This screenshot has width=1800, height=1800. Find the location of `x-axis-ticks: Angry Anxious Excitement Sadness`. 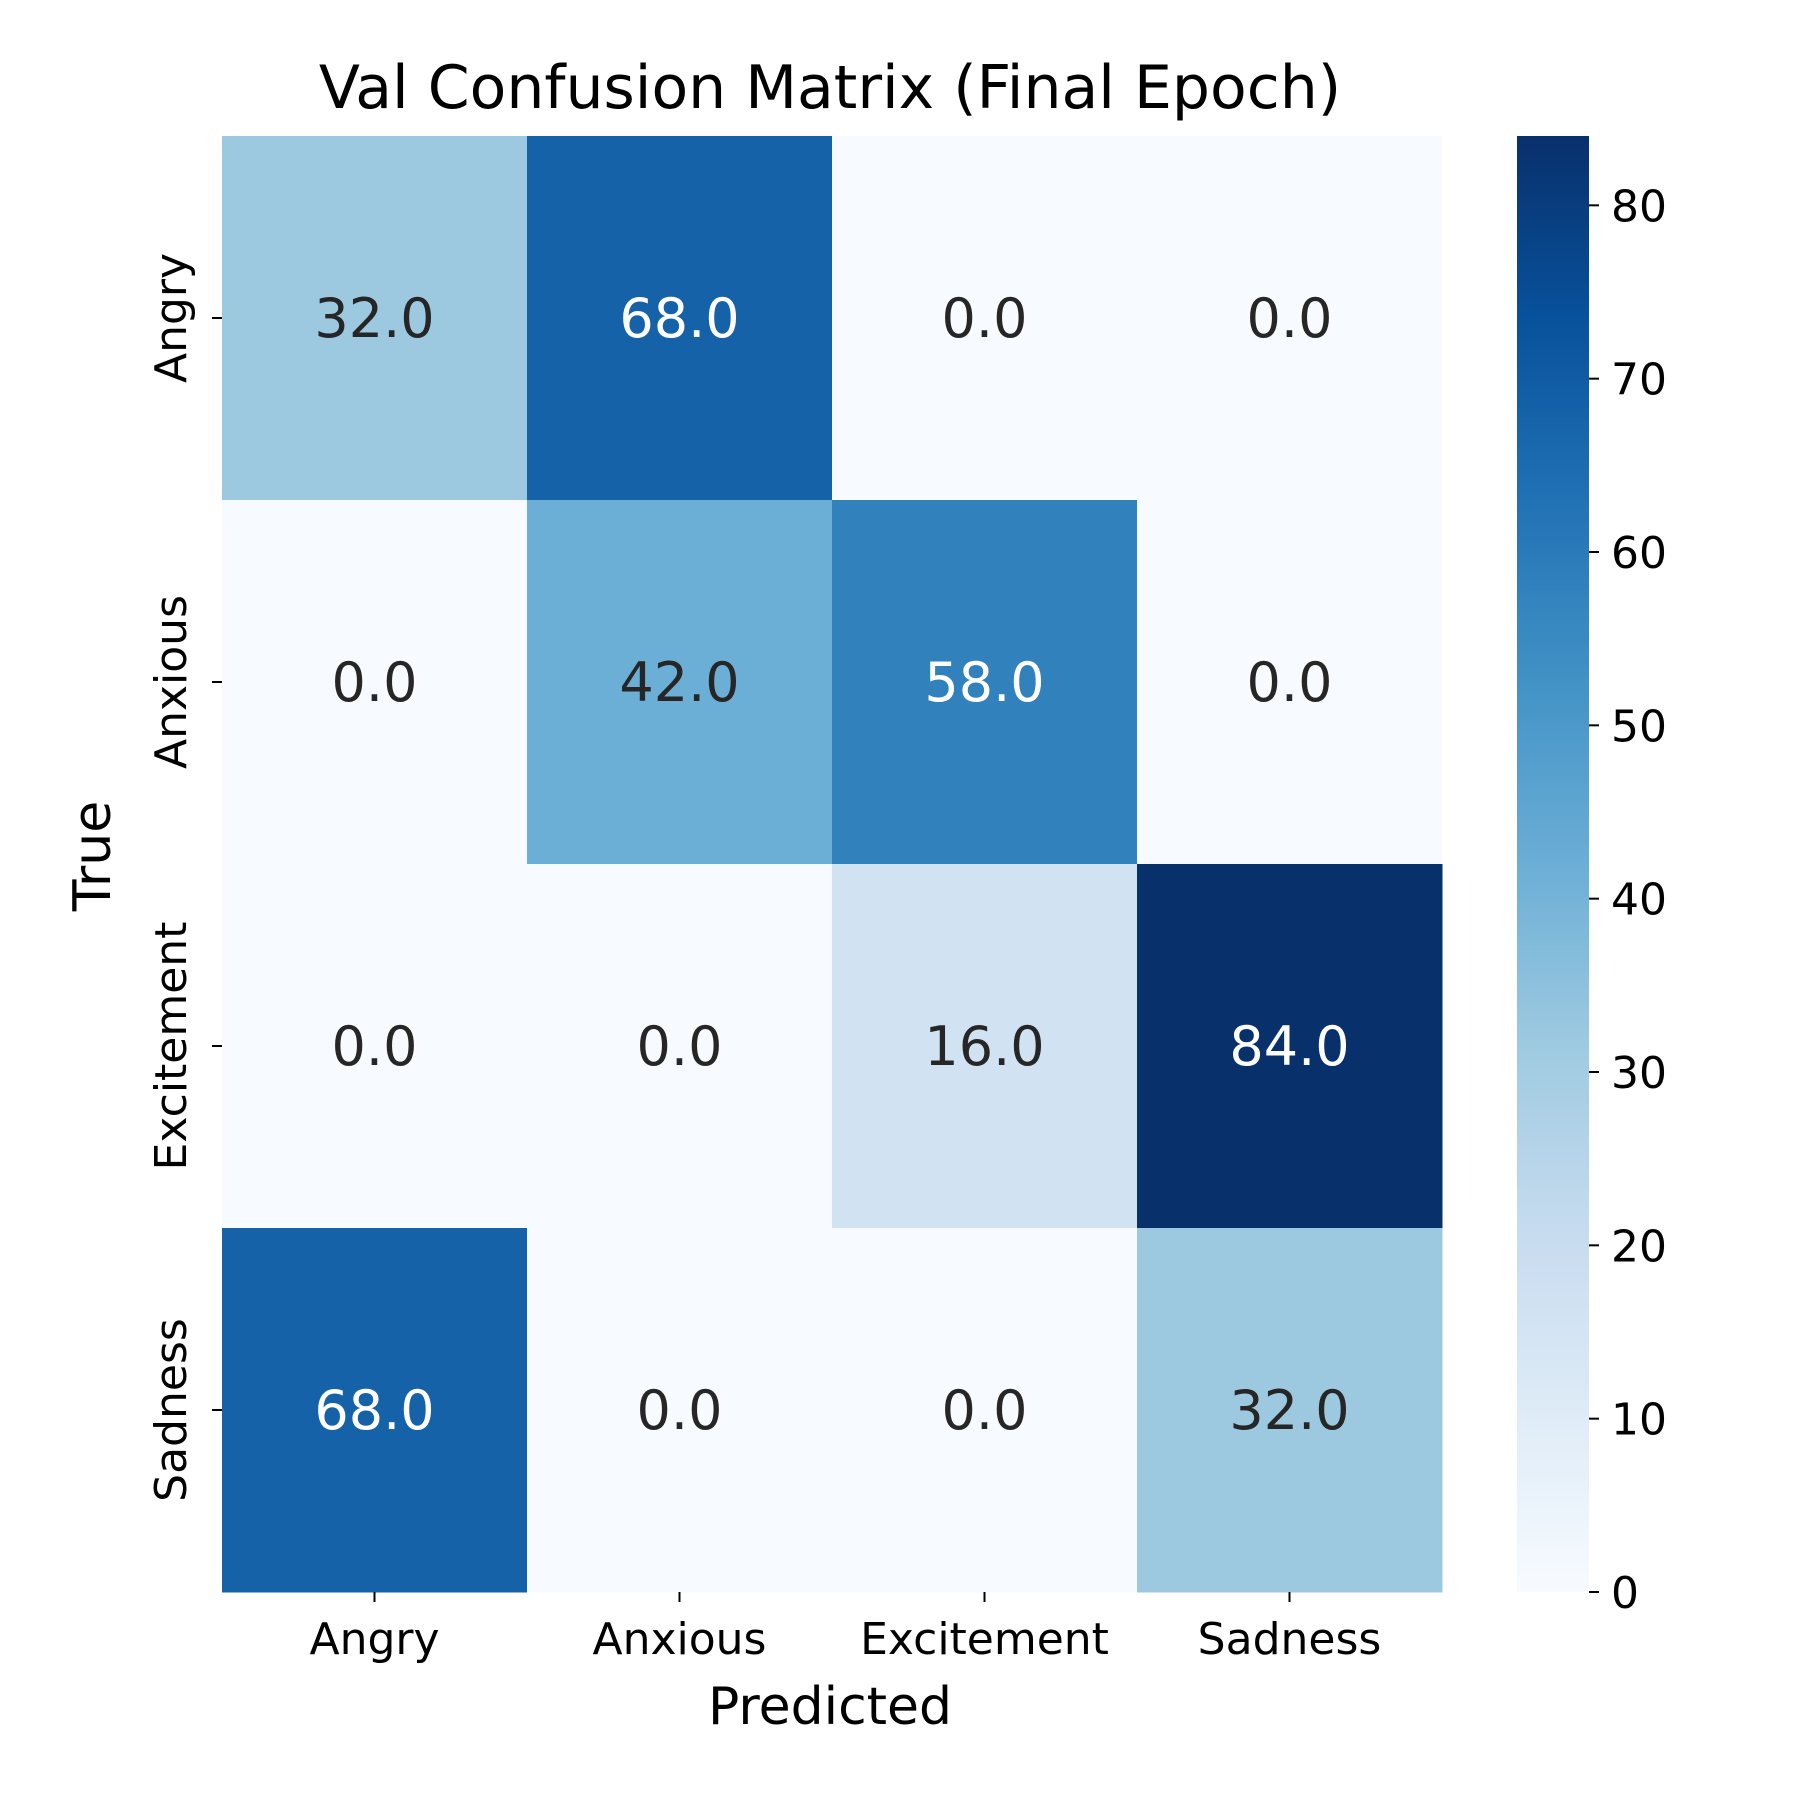

x-axis-ticks: Angry Anxious Excitement Sadness is located at coordinates (845, 1628).